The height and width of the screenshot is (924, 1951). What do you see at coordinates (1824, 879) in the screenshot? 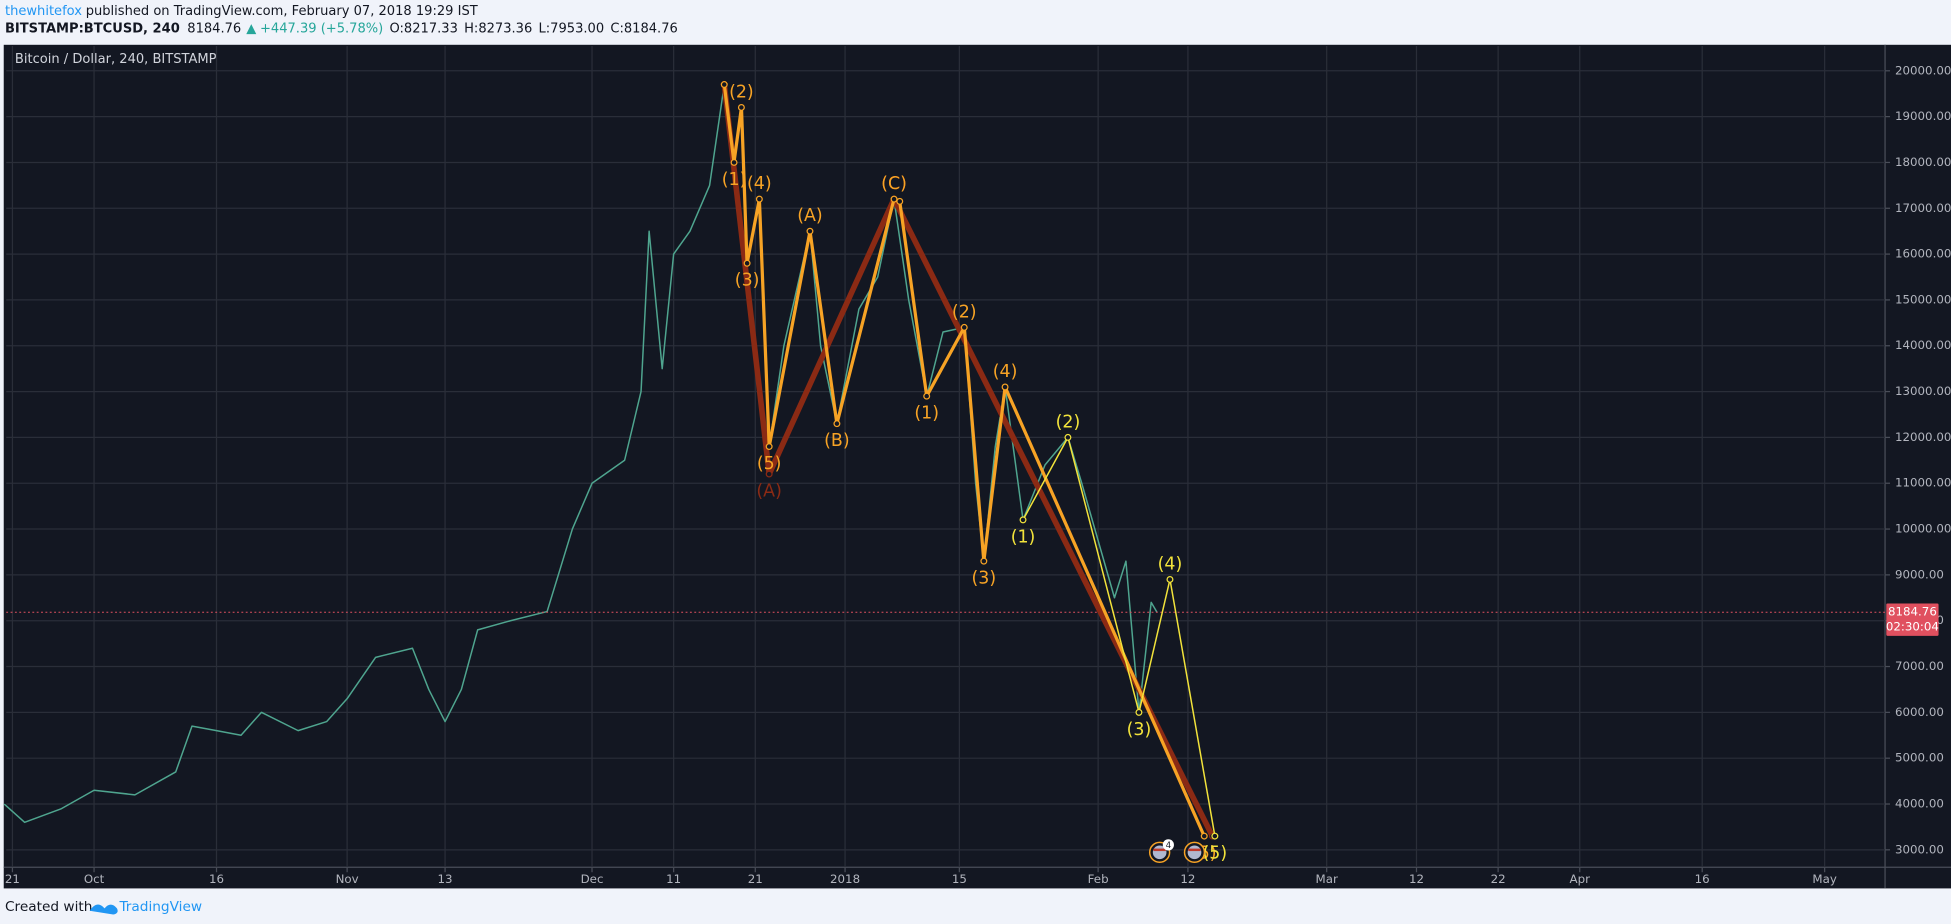
I see `x-tick-label: May` at bounding box center [1824, 879].